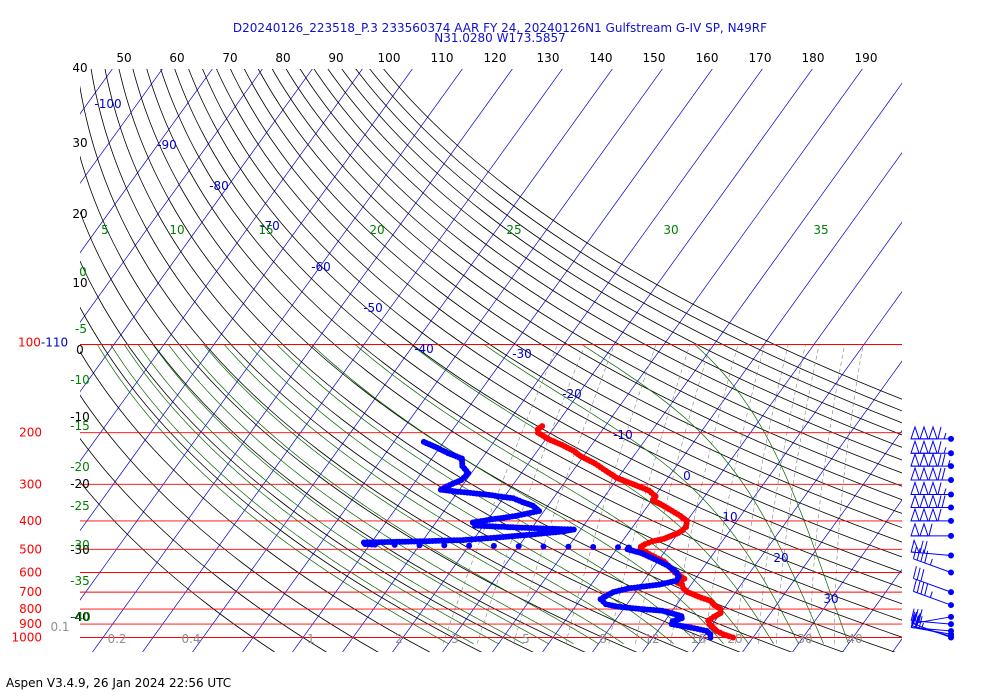 The width and height of the screenshot is (1000, 700). I want to click on footer-version: Aspen V3.4.9, 26 Jan 2024 22:56 UTC, so click(119, 683).